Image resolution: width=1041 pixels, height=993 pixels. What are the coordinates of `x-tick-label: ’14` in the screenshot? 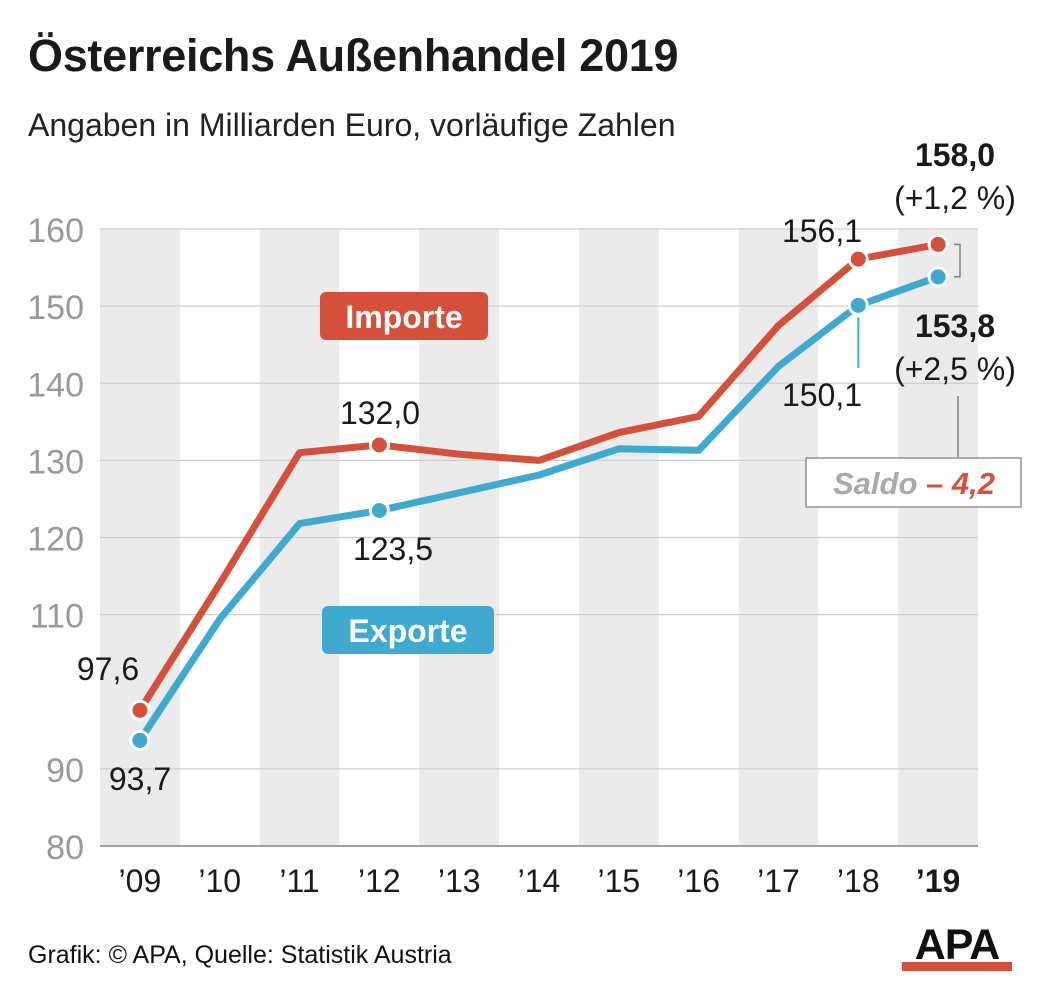 It's located at (539, 881).